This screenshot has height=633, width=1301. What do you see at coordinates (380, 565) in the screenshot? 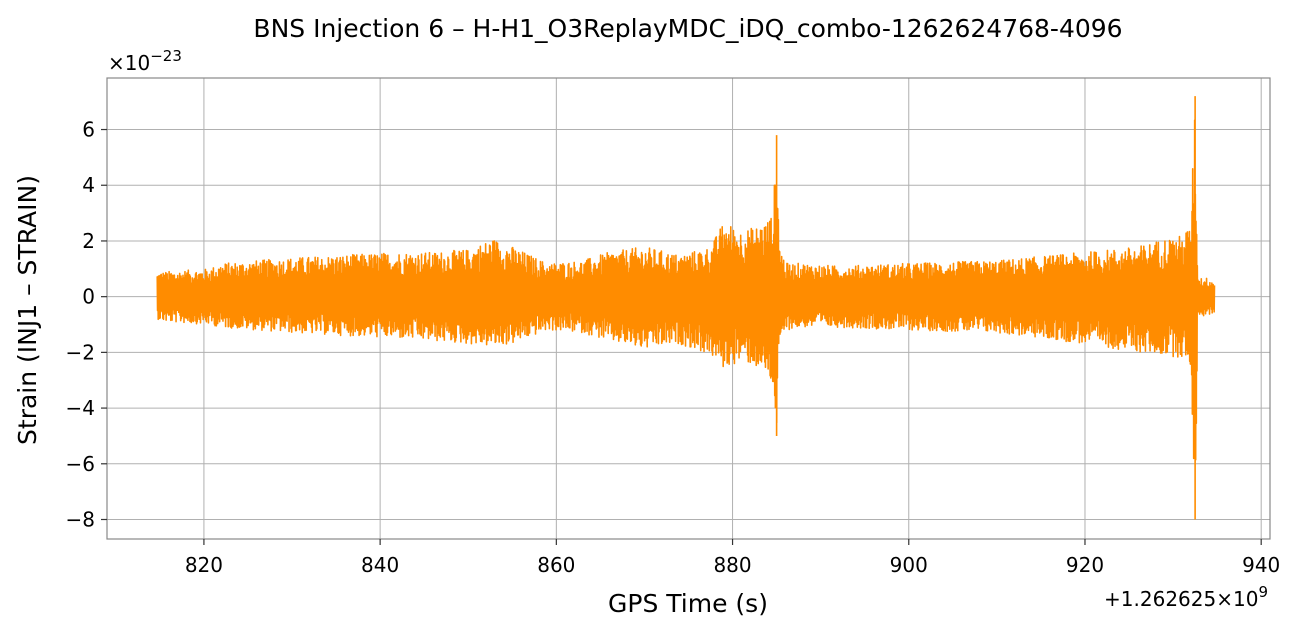
I see `x-tick-label: 840` at bounding box center [380, 565].